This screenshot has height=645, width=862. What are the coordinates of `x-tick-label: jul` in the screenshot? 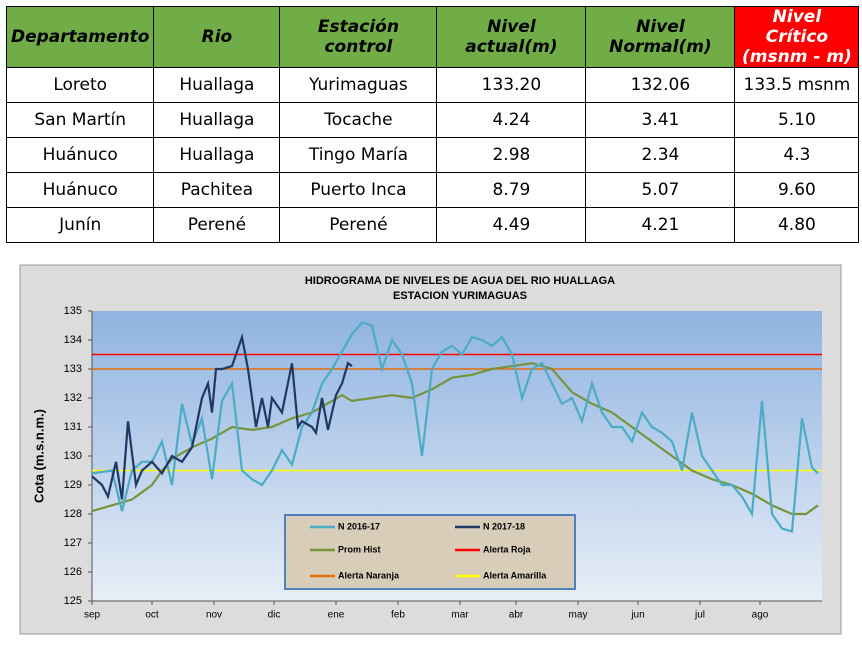 It's located at (699, 615).